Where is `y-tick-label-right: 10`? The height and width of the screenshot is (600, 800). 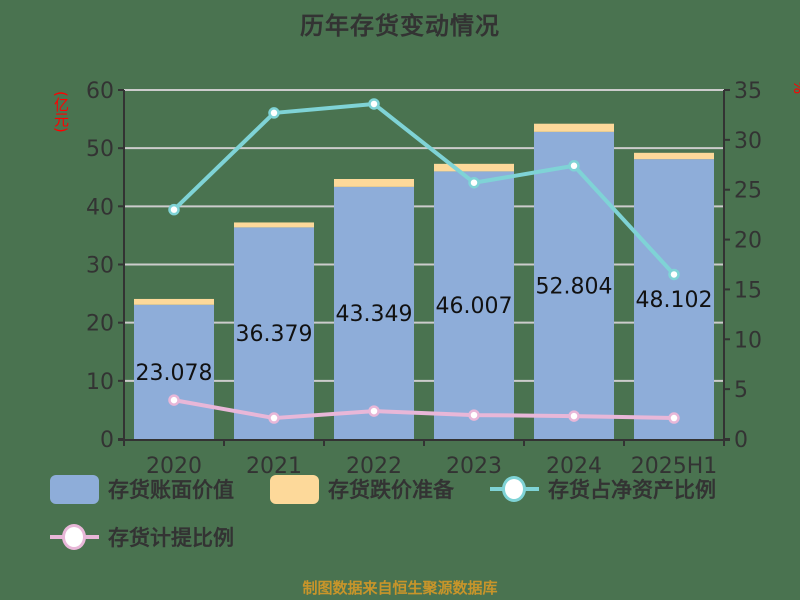 y-tick-label-right: 10 is located at coordinates (748, 340).